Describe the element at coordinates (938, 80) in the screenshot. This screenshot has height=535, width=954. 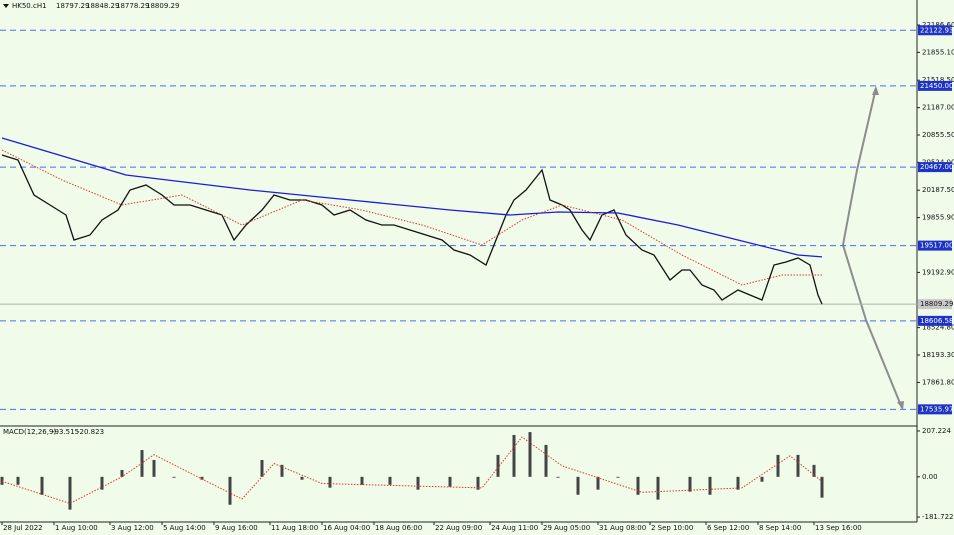
I see `y-tick-label: 21518.50` at that location.